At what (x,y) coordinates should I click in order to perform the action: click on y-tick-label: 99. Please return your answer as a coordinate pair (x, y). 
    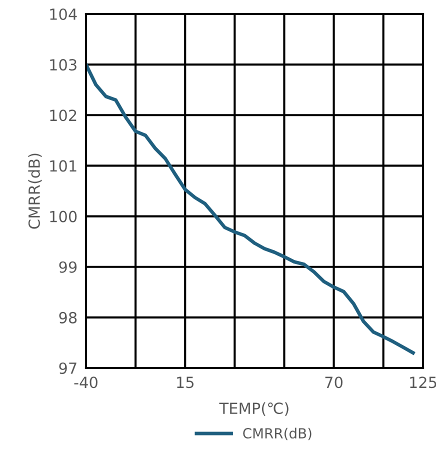
    Looking at the image, I should click on (68, 267).